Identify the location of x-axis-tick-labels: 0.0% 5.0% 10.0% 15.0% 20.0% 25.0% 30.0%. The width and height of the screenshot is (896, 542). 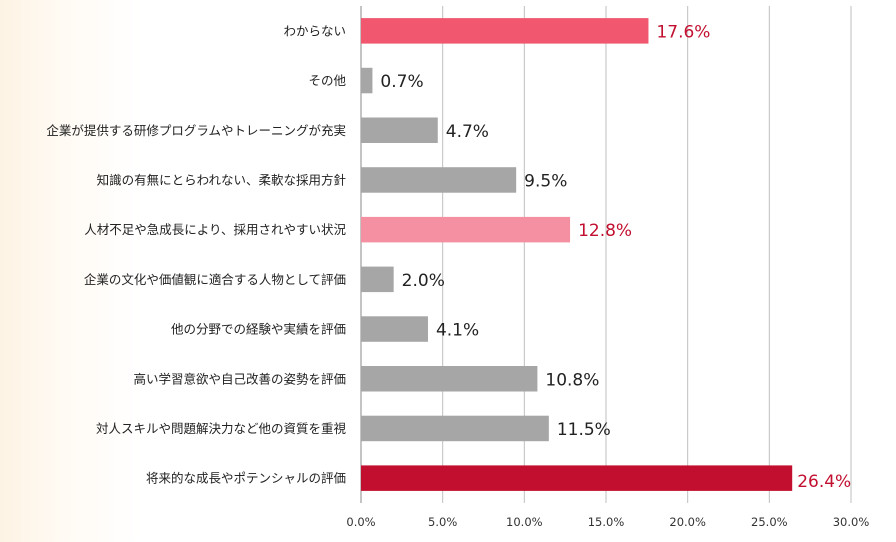
(607, 522).